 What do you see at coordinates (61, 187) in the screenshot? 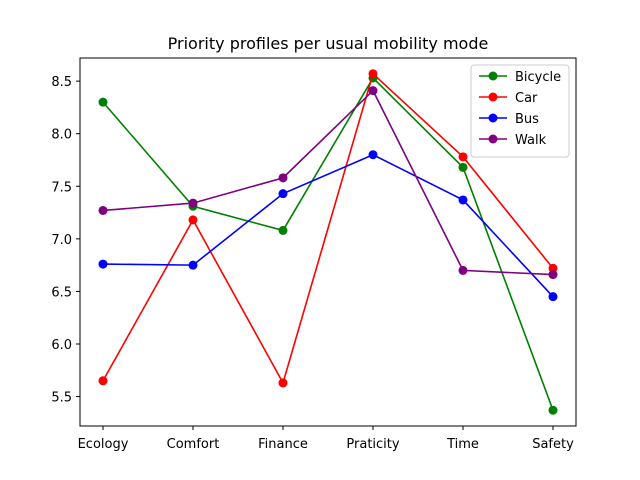
I see `y-tick-label: 7.5` at bounding box center [61, 187].